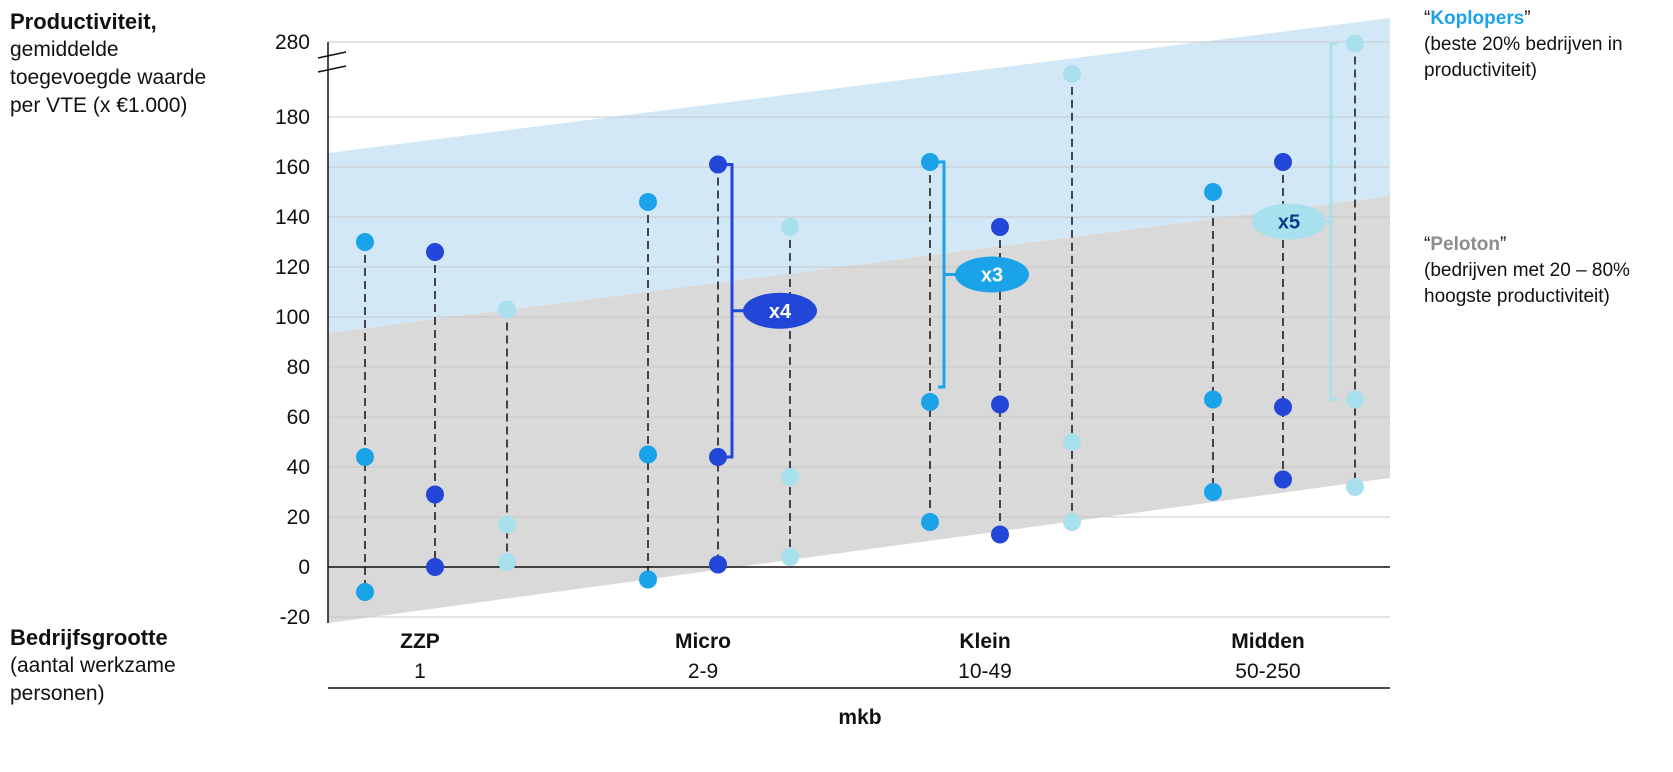 The image size is (1673, 772). What do you see at coordinates (1465, 244) in the screenshot?
I see `legend-peloton-name: Peloton` at bounding box center [1465, 244].